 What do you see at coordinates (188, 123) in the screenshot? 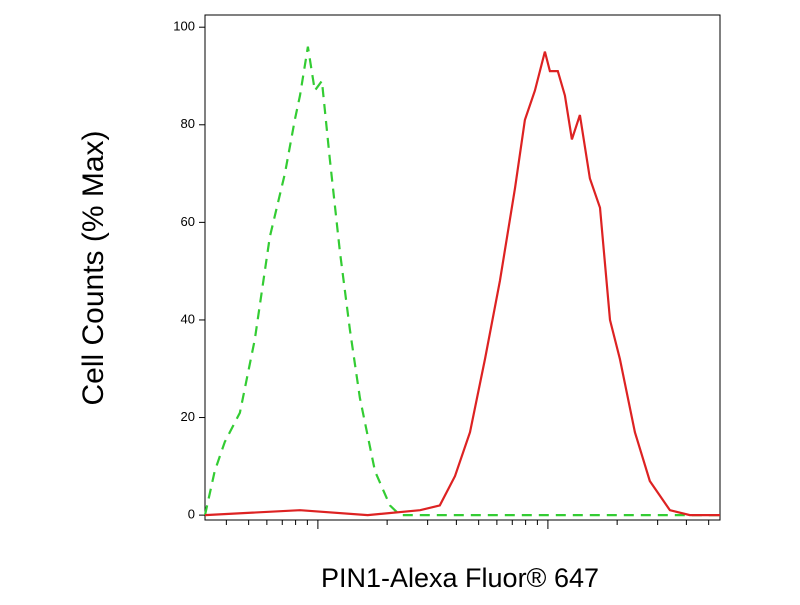
I see `y-tick-label: 80` at bounding box center [188, 123].